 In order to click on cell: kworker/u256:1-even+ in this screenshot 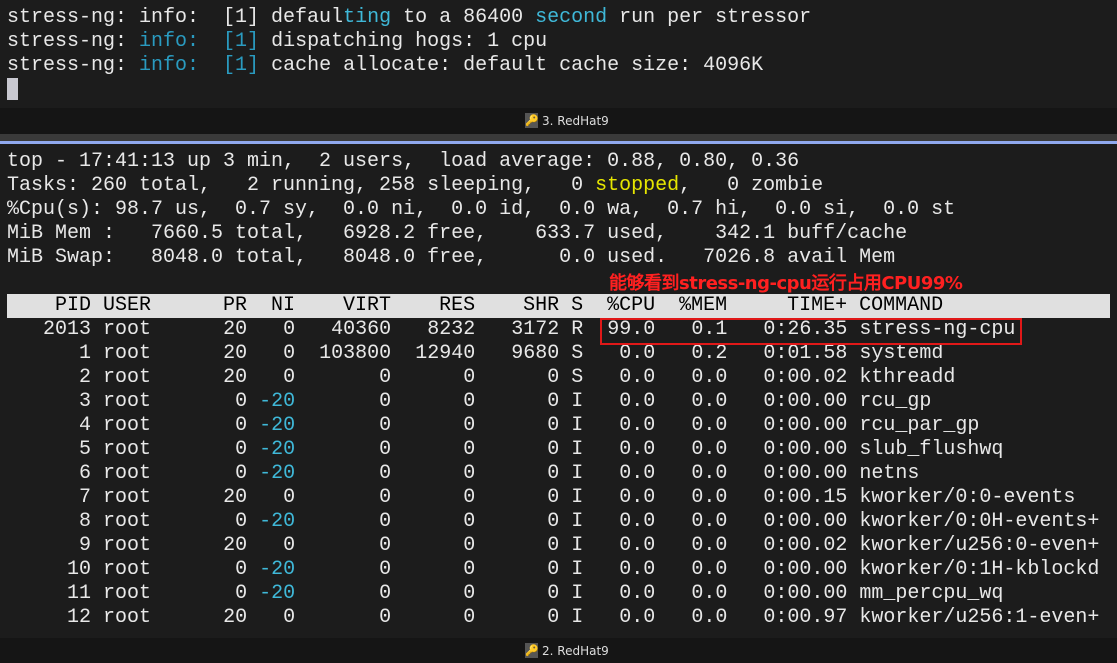, I will do `click(979, 617)`.